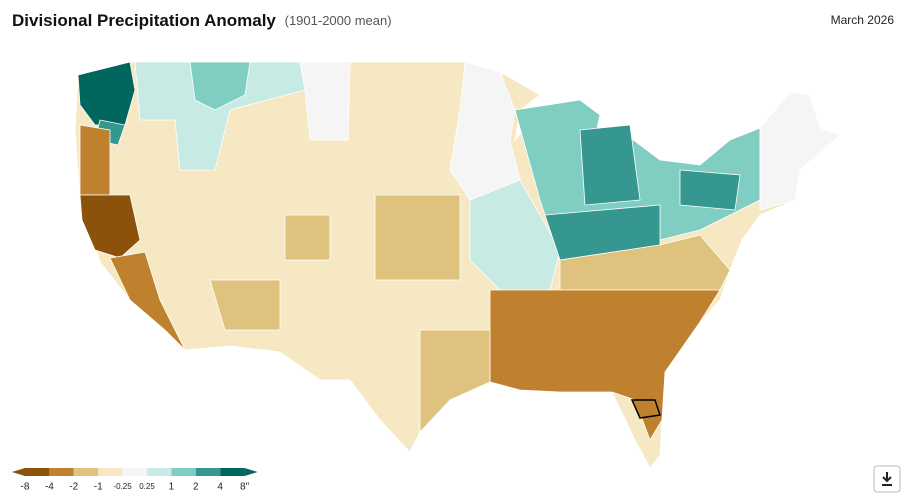  I want to click on legend-label: -8, so click(25, 487).